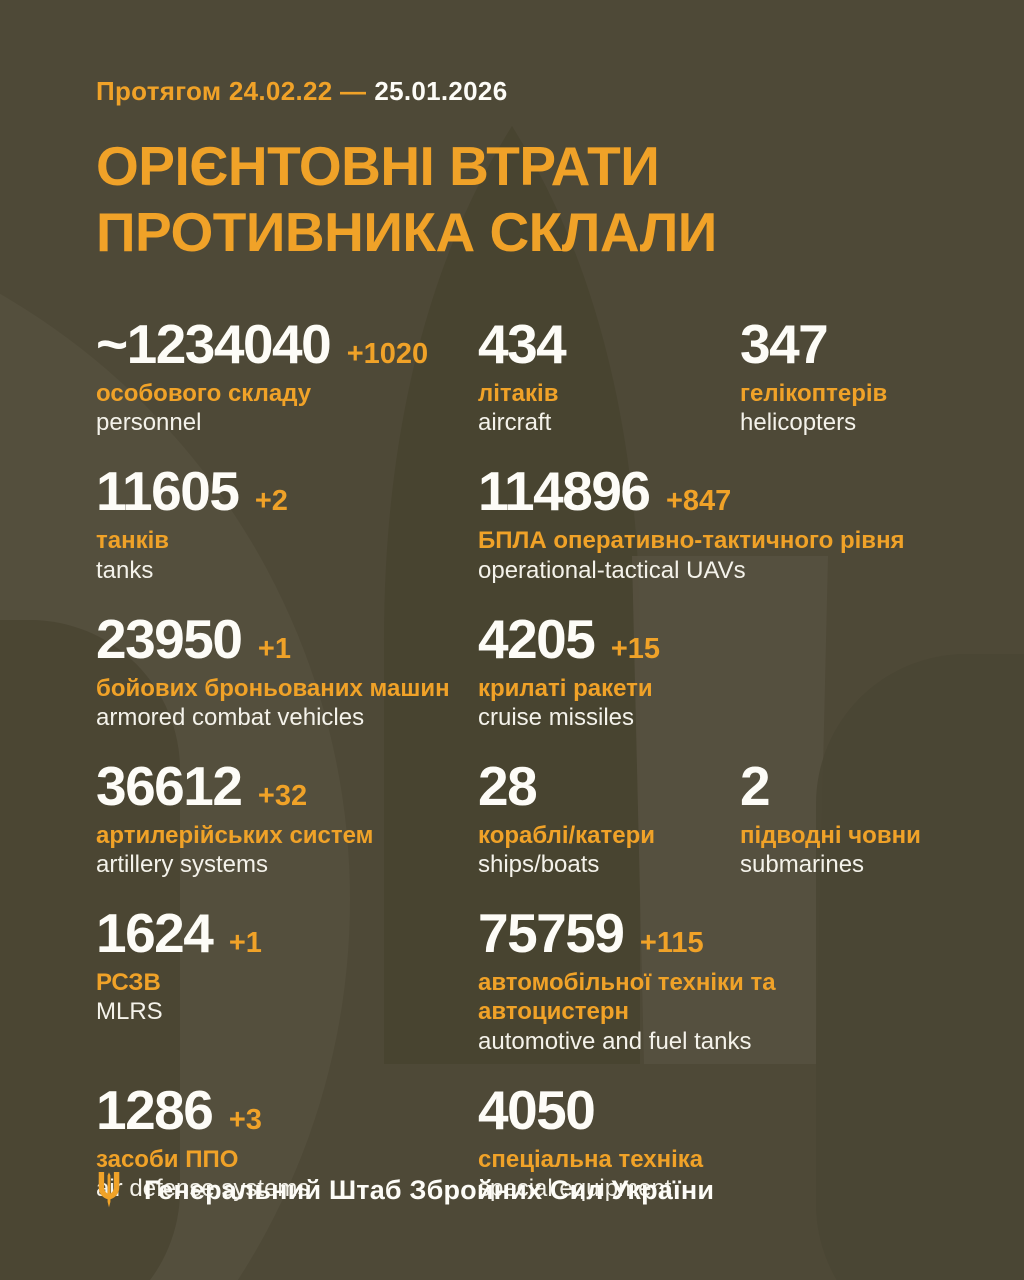 The height and width of the screenshot is (1280, 1024). What do you see at coordinates (784, 344) in the screenshot?
I see `stat-value: 347` at bounding box center [784, 344].